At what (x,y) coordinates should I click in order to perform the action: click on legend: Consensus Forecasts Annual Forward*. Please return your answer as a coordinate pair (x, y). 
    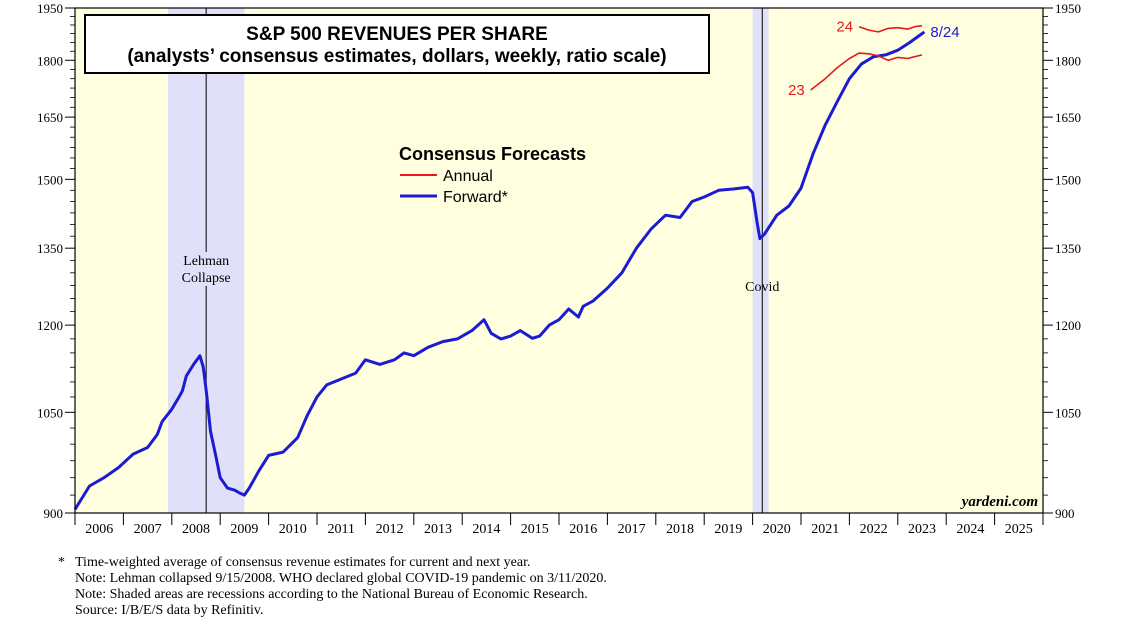
    Looking at the image, I should click on (492, 175).